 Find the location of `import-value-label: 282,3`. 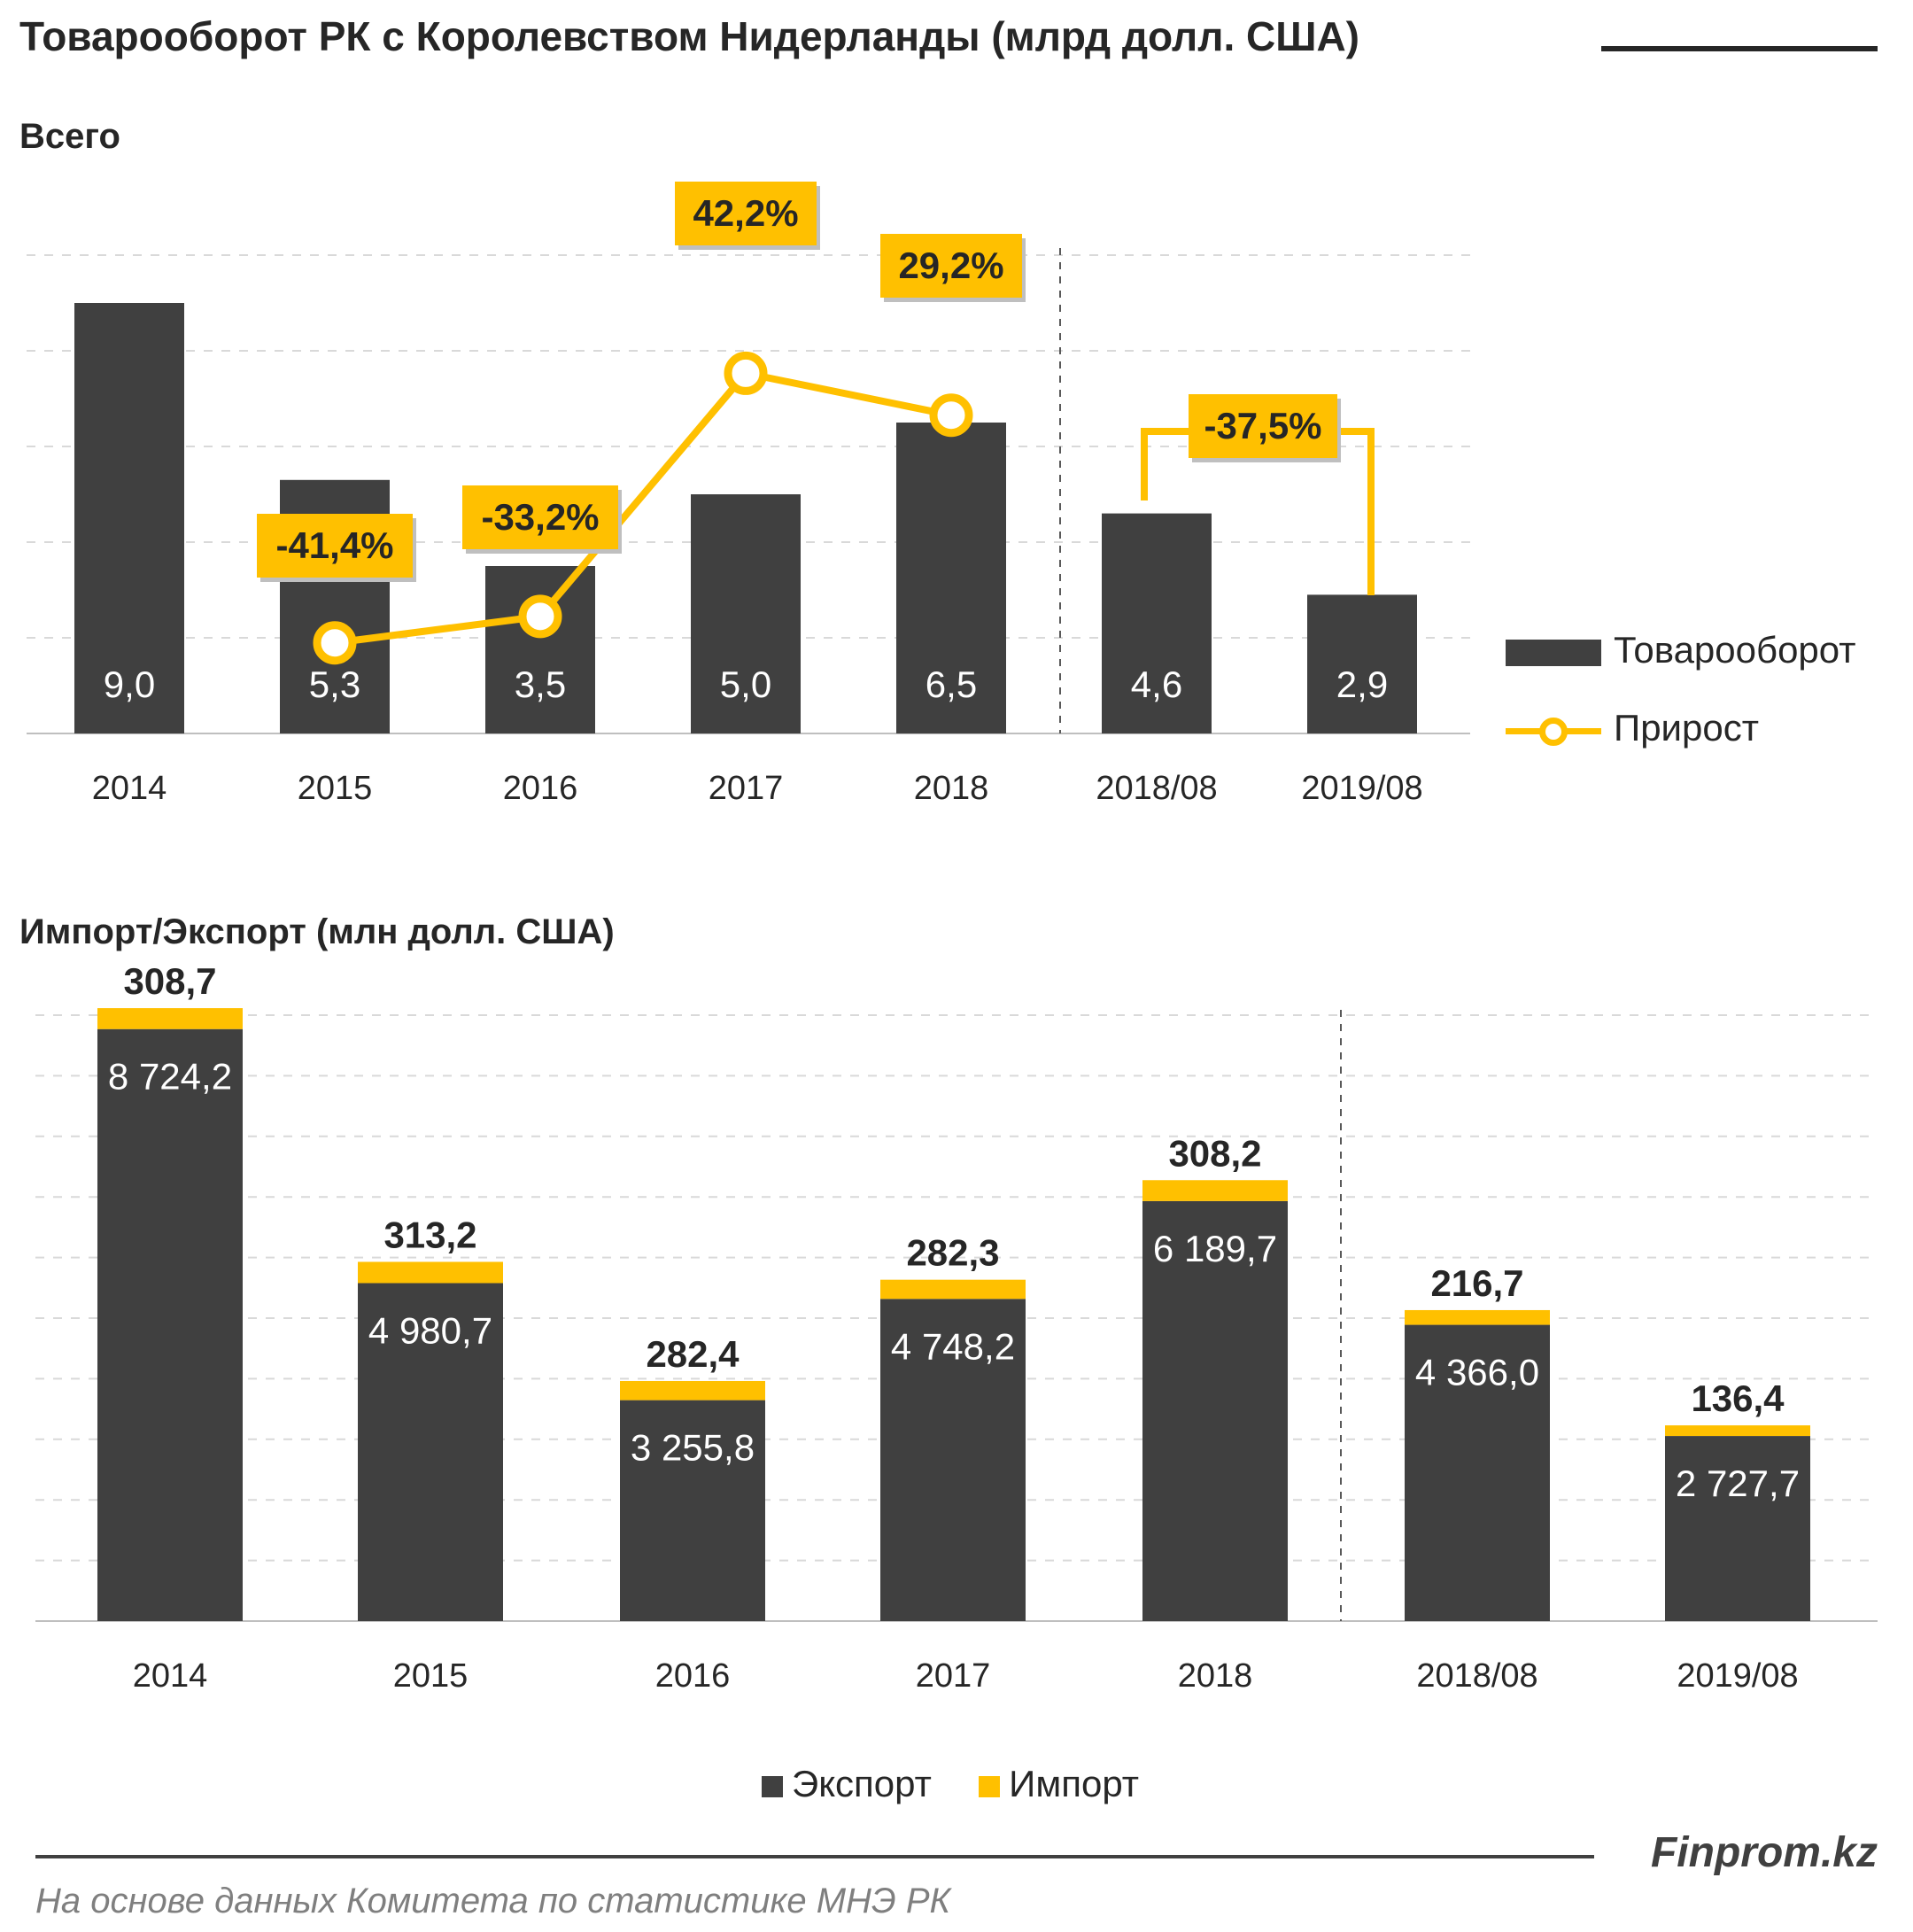

import-value-label: 282,3 is located at coordinates (952, 1253).